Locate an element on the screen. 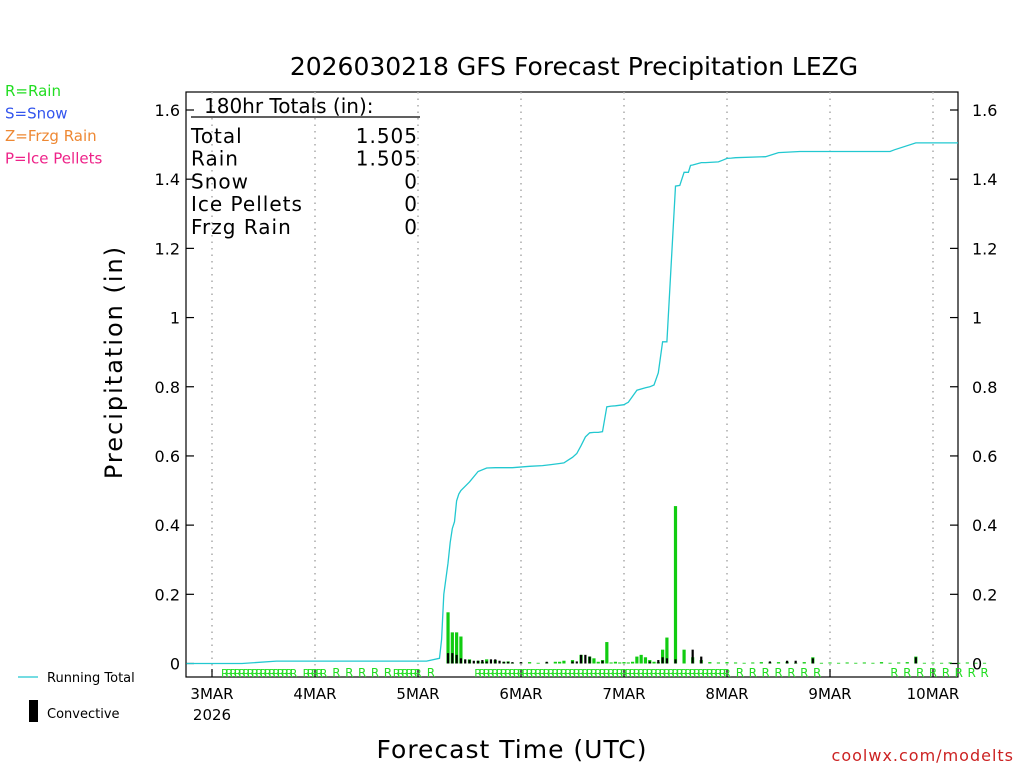 The width and height of the screenshot is (1024, 768). x-tick-label: 10MAR is located at coordinates (933, 694).